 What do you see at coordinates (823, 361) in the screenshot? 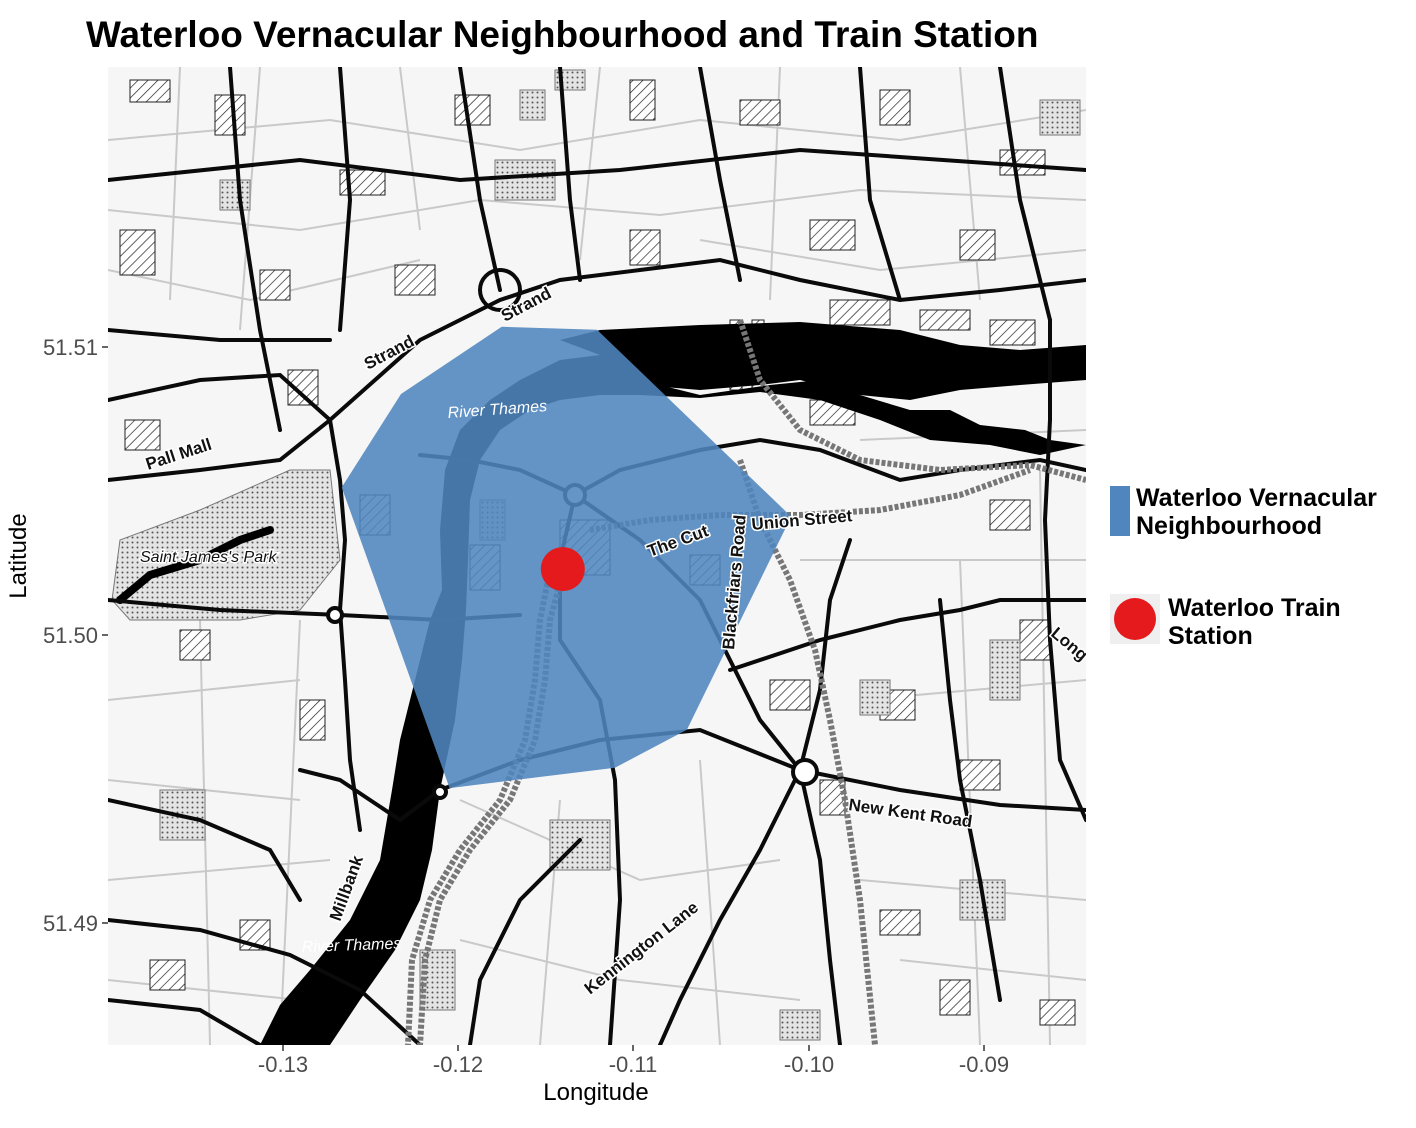
I see `river-thames-north-band` at bounding box center [823, 361].